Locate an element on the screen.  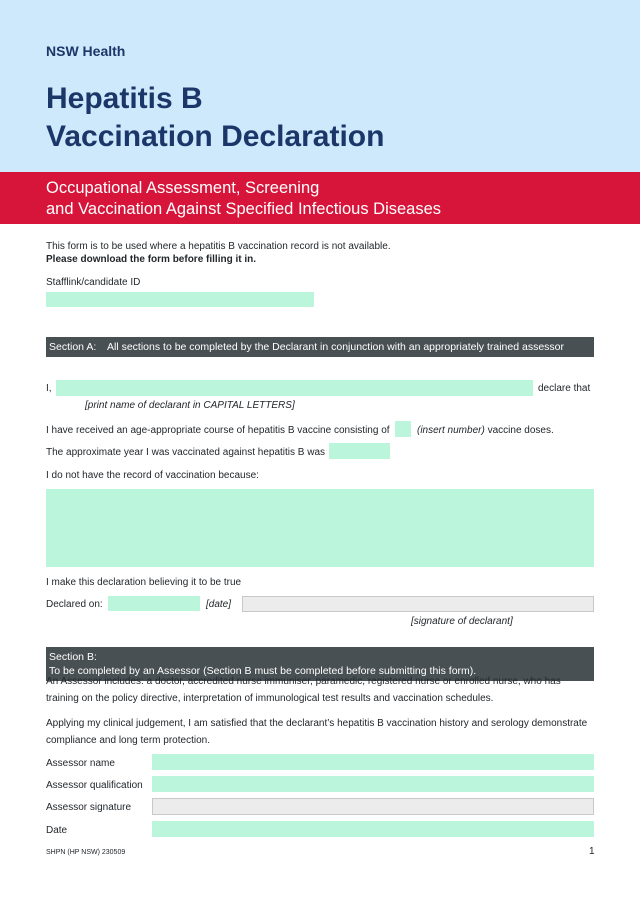
org-name: NSW Health is located at coordinates (86, 51).